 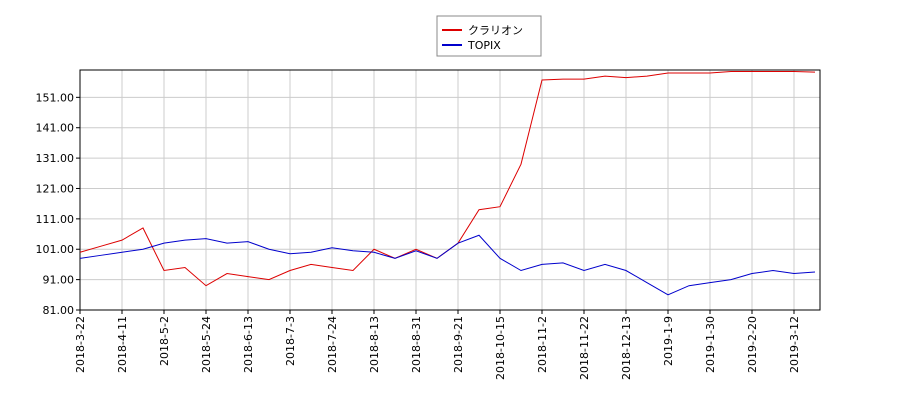 What do you see at coordinates (374, 344) in the screenshot?
I see `x-tick-label: 2018-8-13` at bounding box center [374, 344].